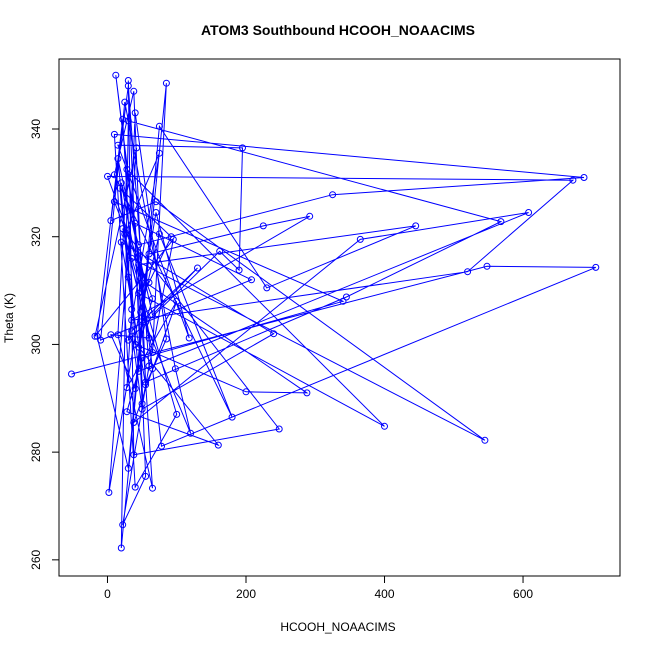 This screenshot has width=650, height=650. Describe the element at coordinates (9, 318) in the screenshot. I see `y-axis-label: Theta (K)` at that location.